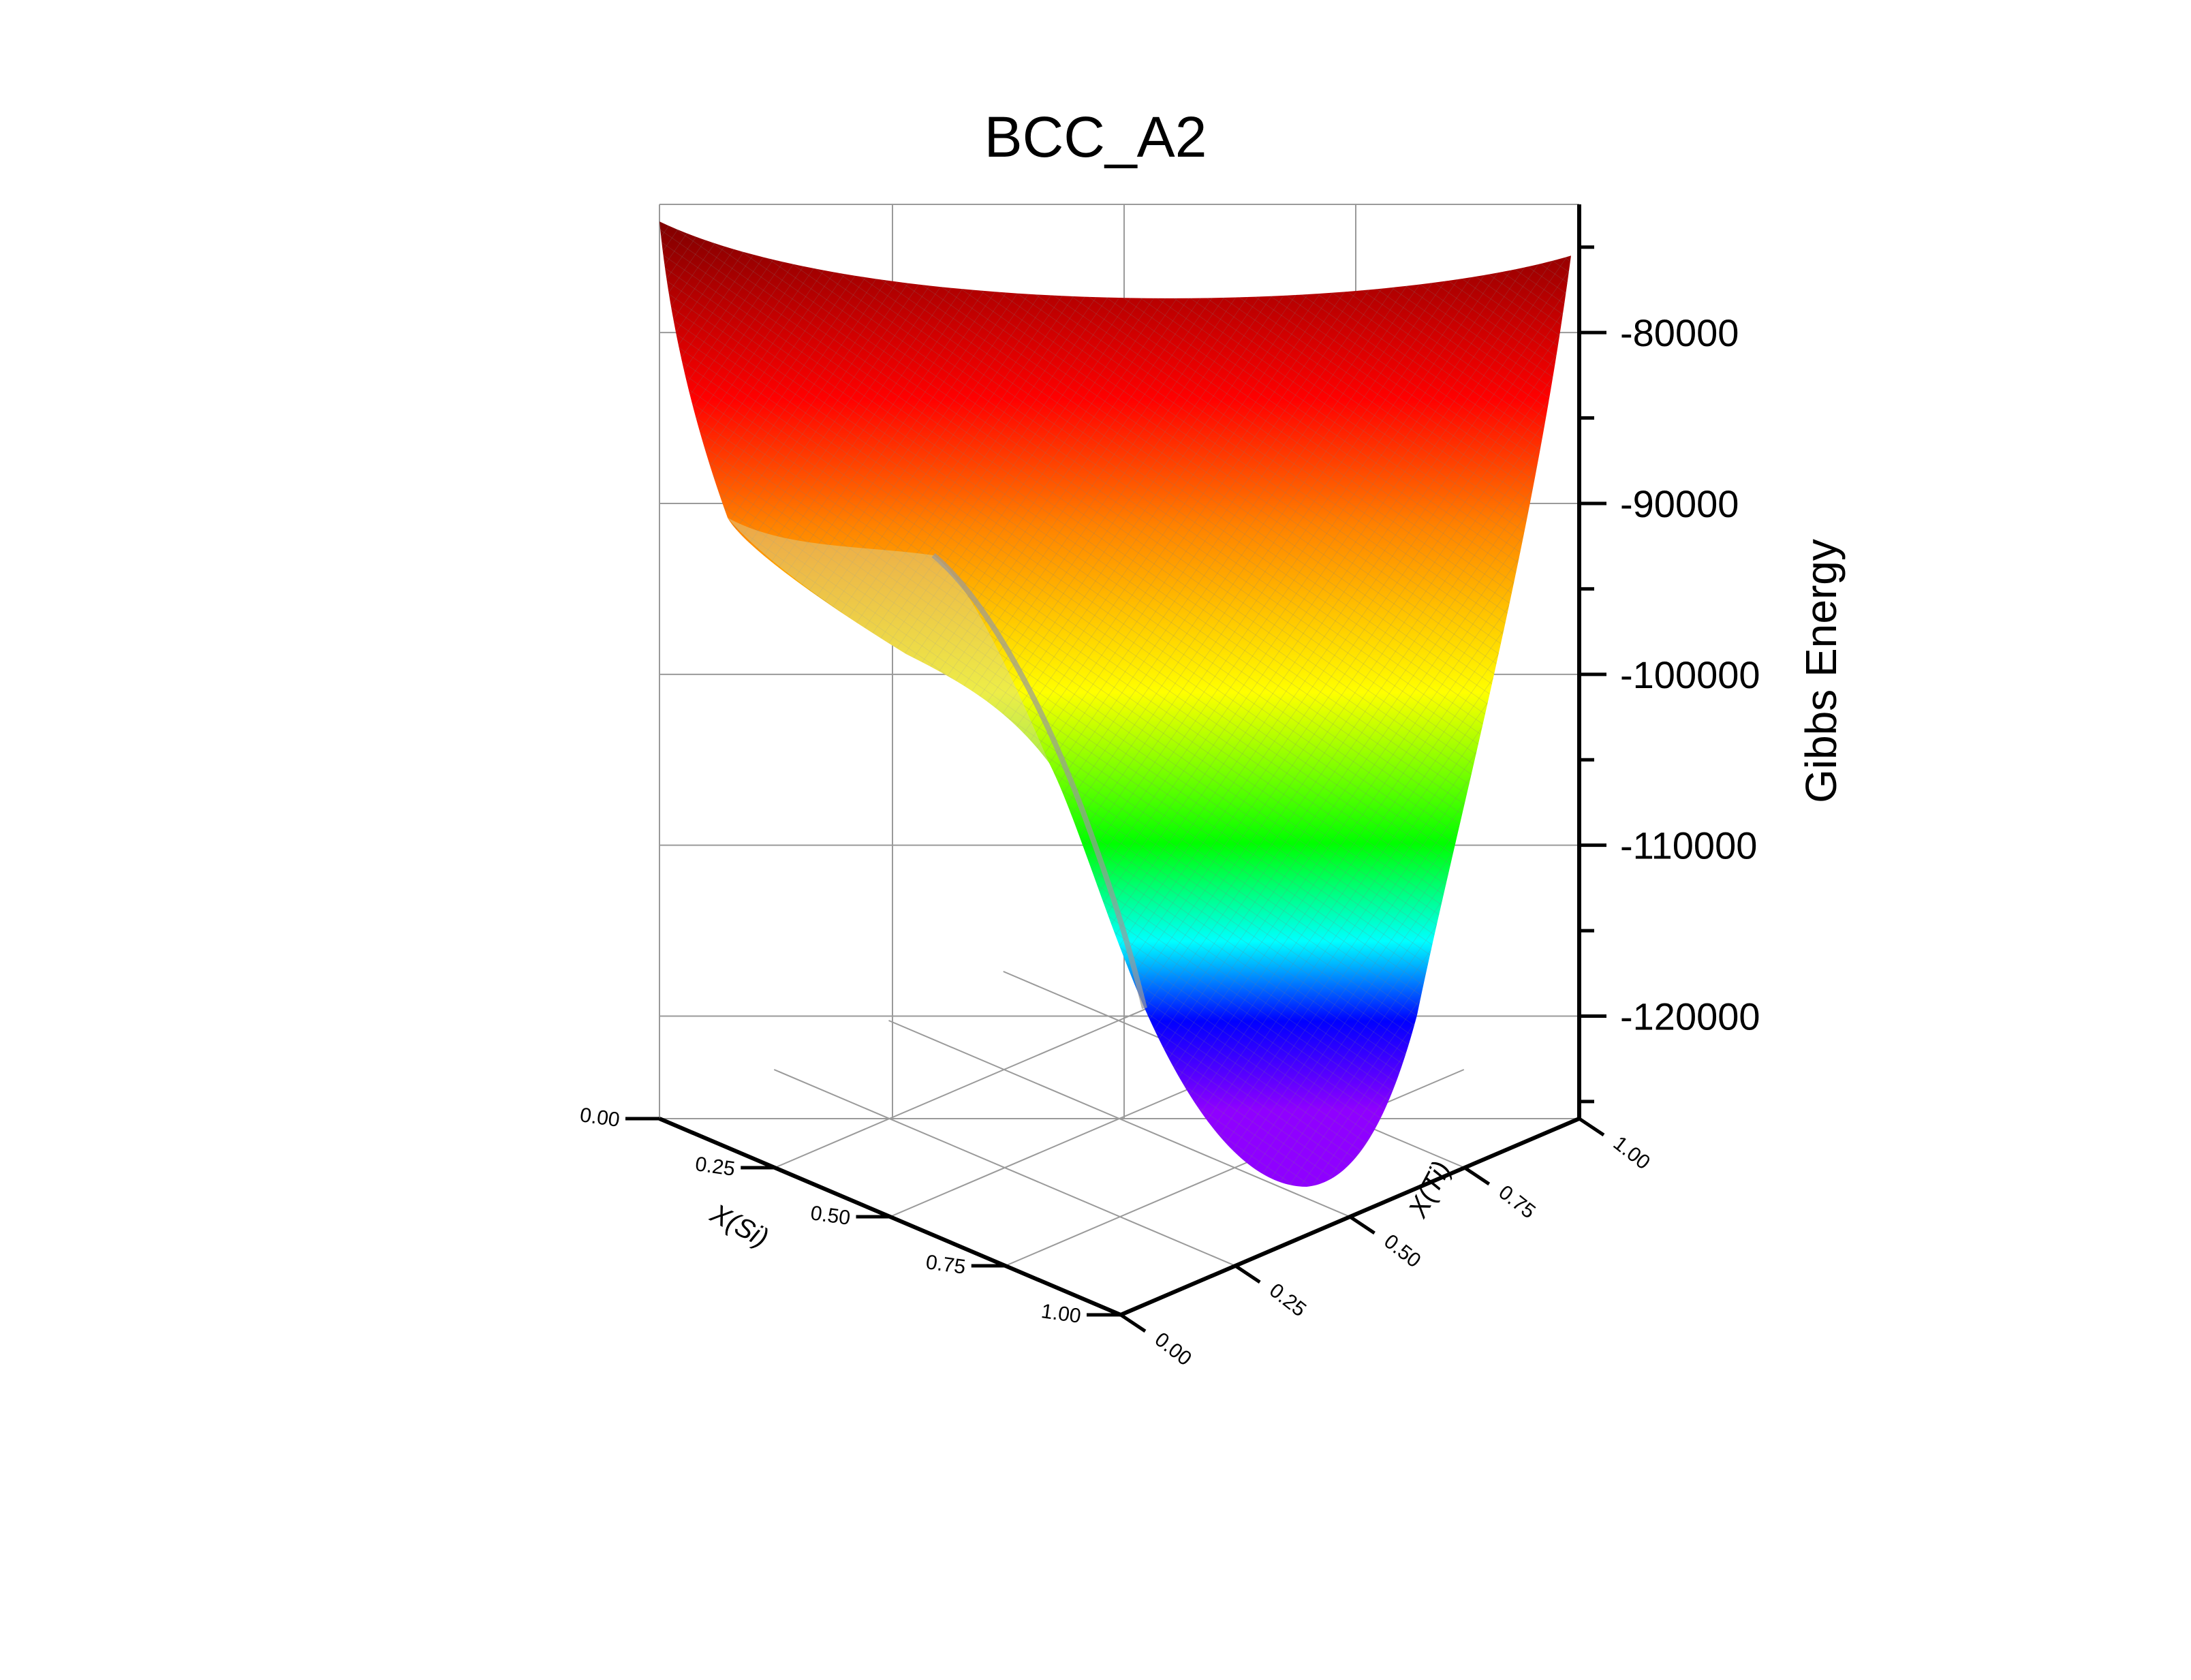  Describe the element at coordinates (1821, 671) in the screenshot. I see `z-axis-label: Gibbs Energy` at that location.